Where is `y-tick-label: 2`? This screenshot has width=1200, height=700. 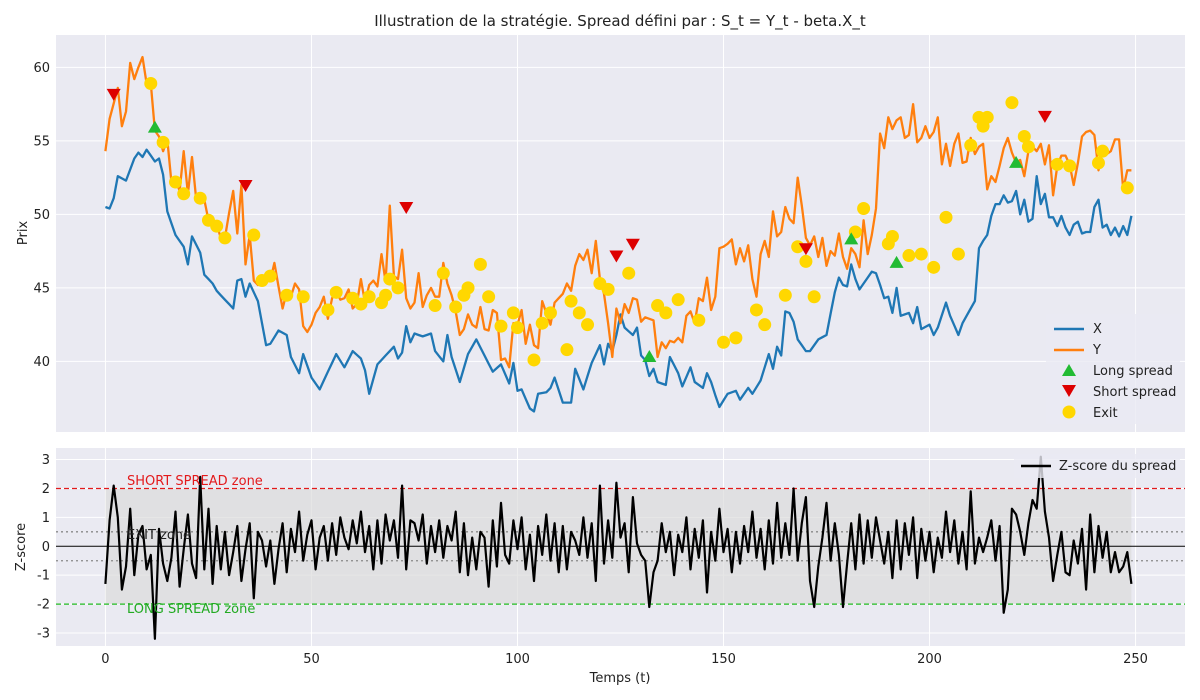
y-tick-label: 2 is located at coordinates (46, 489).